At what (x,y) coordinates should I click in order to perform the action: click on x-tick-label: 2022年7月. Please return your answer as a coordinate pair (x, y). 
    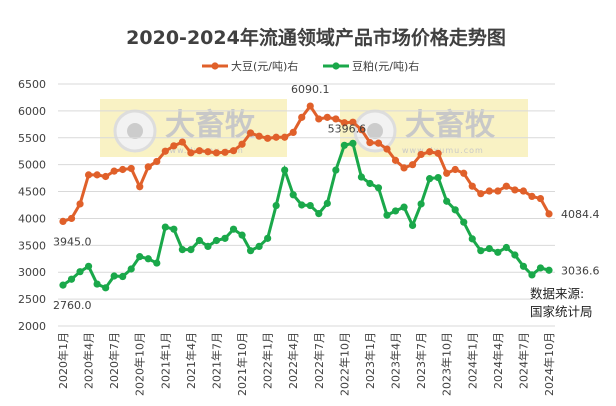
    Looking at the image, I should click on (319, 360).